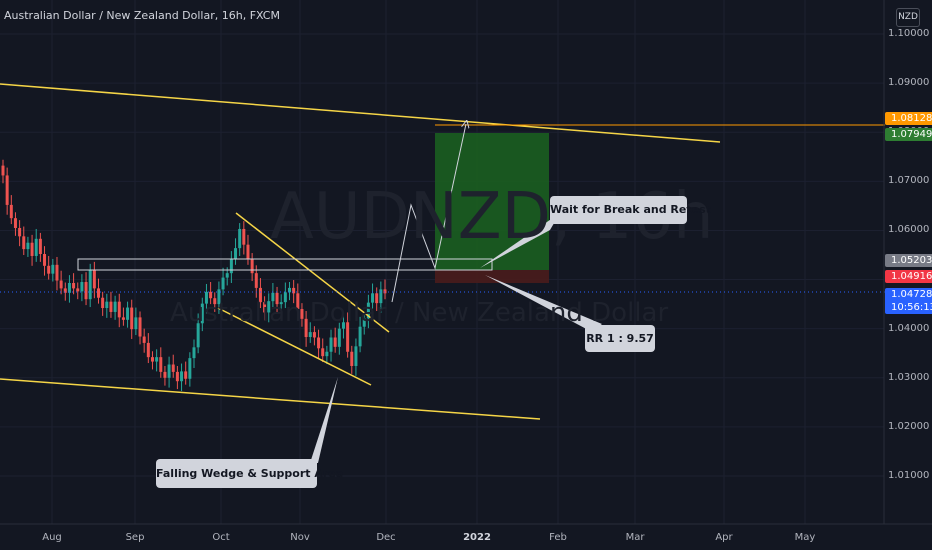  What do you see at coordinates (909, 83) in the screenshot?
I see `y-tick-label: 1.09000` at bounding box center [909, 83].